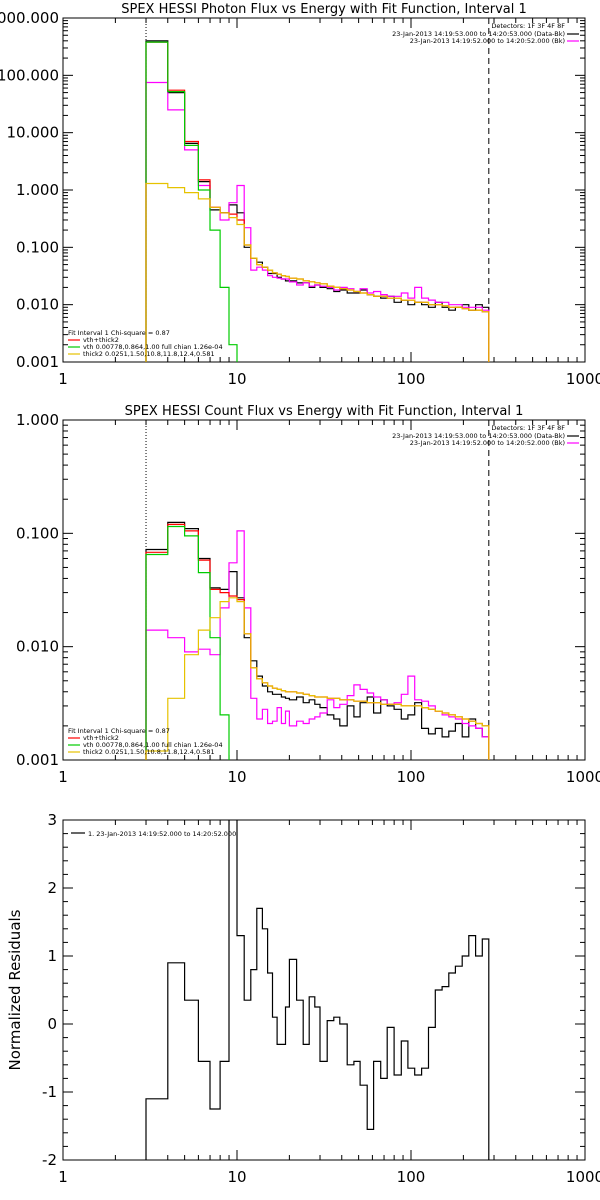 This screenshot has height=1200, width=600. Describe the element at coordinates (49, 1092) in the screenshot. I see `y-tick-label: -1` at that location.